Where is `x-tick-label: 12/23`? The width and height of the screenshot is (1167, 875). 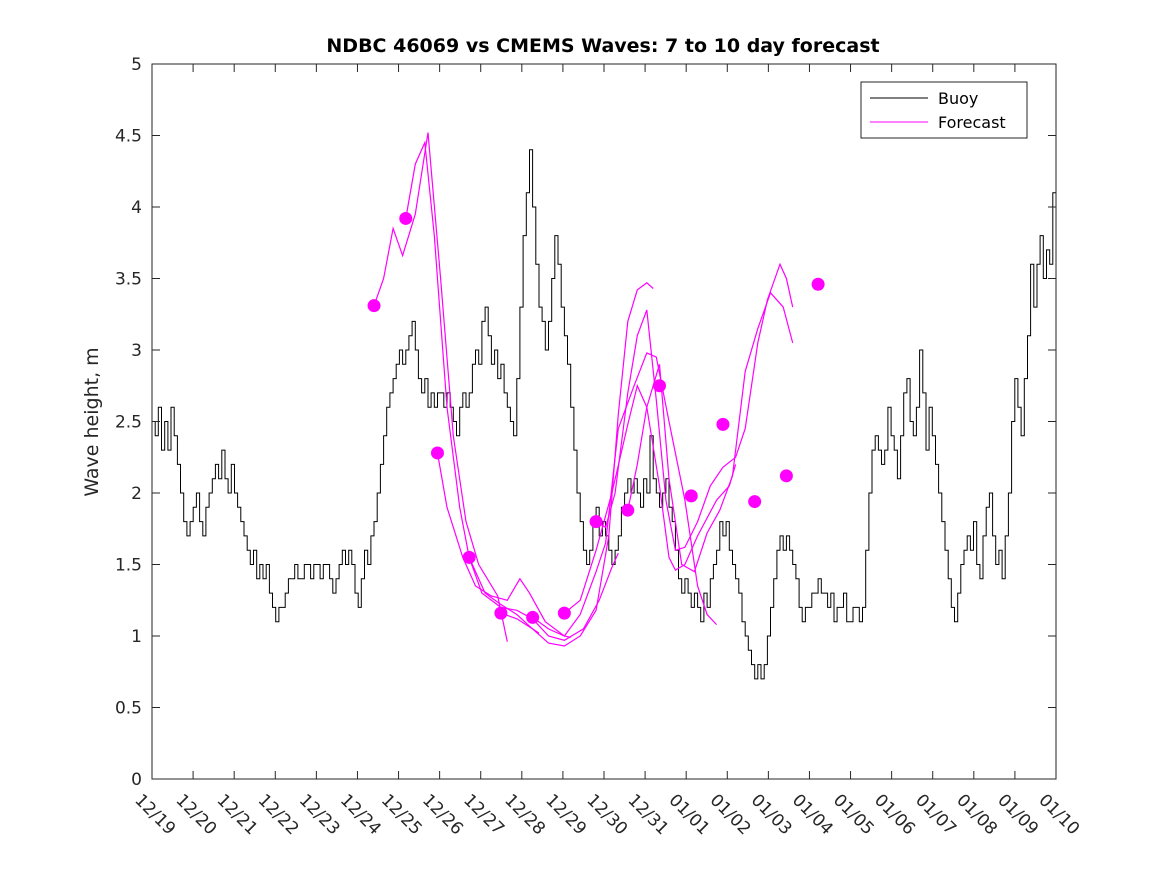
x-tick-label: 12/23 is located at coordinates (319, 814).